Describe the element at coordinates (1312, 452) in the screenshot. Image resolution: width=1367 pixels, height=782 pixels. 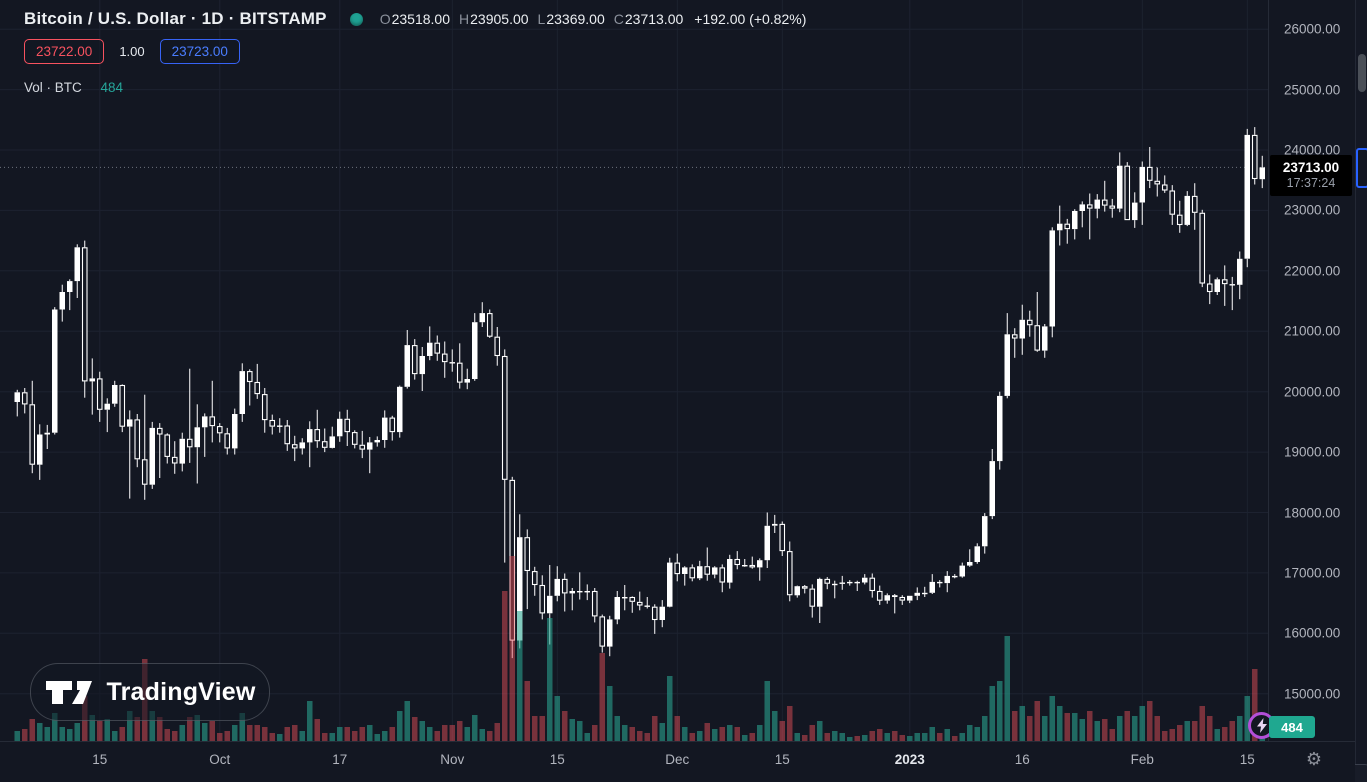
I see `price-tick-label: 19000.00` at that location.